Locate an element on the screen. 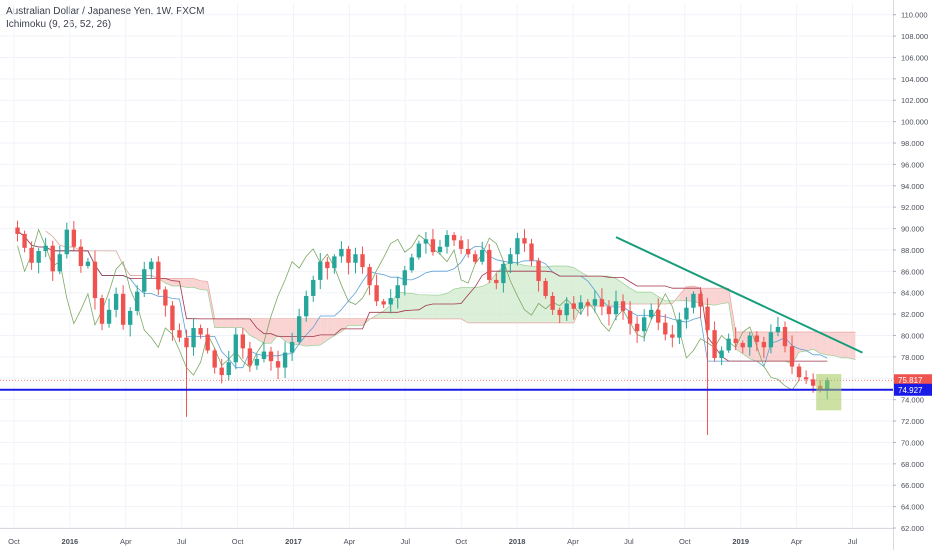 The image size is (932, 550). price-axis-bg is located at coordinates (912, 275).